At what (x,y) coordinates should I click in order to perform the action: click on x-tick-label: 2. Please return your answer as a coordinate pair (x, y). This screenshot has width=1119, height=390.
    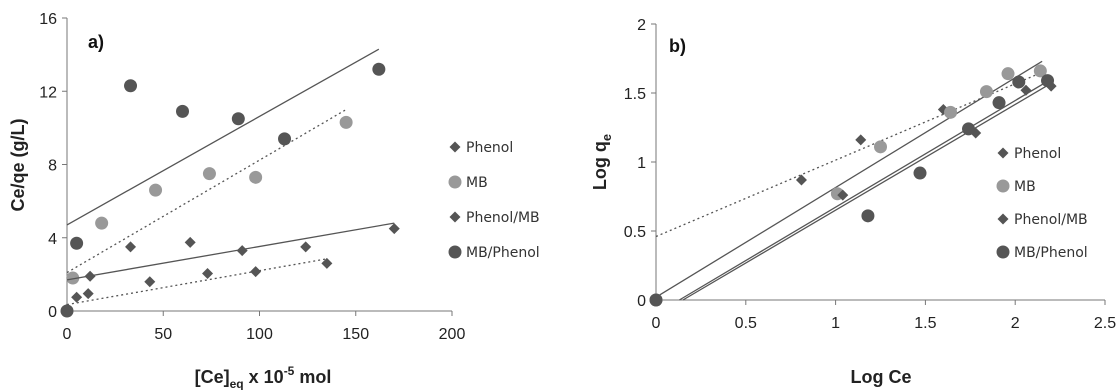
    Looking at the image, I should click on (1015, 323).